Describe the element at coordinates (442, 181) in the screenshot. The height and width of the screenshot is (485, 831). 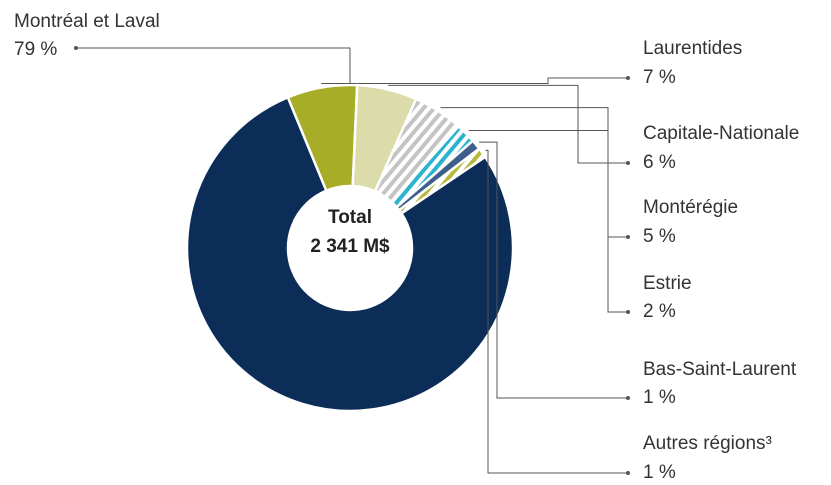
I see `donut-segment` at that location.